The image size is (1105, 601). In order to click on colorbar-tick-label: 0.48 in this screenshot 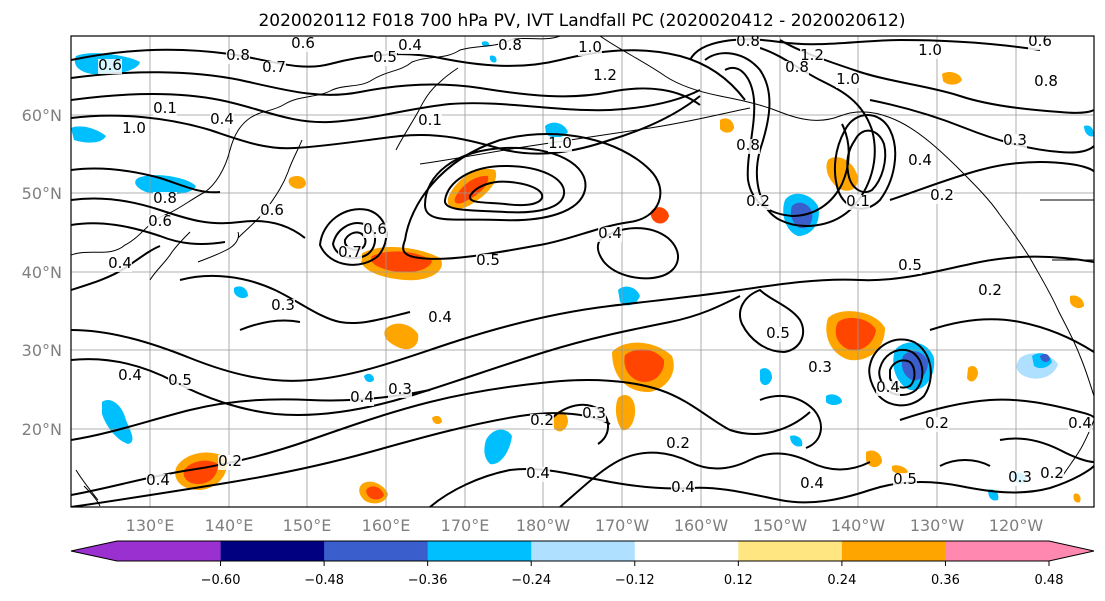, I will do `click(1049, 580)`.